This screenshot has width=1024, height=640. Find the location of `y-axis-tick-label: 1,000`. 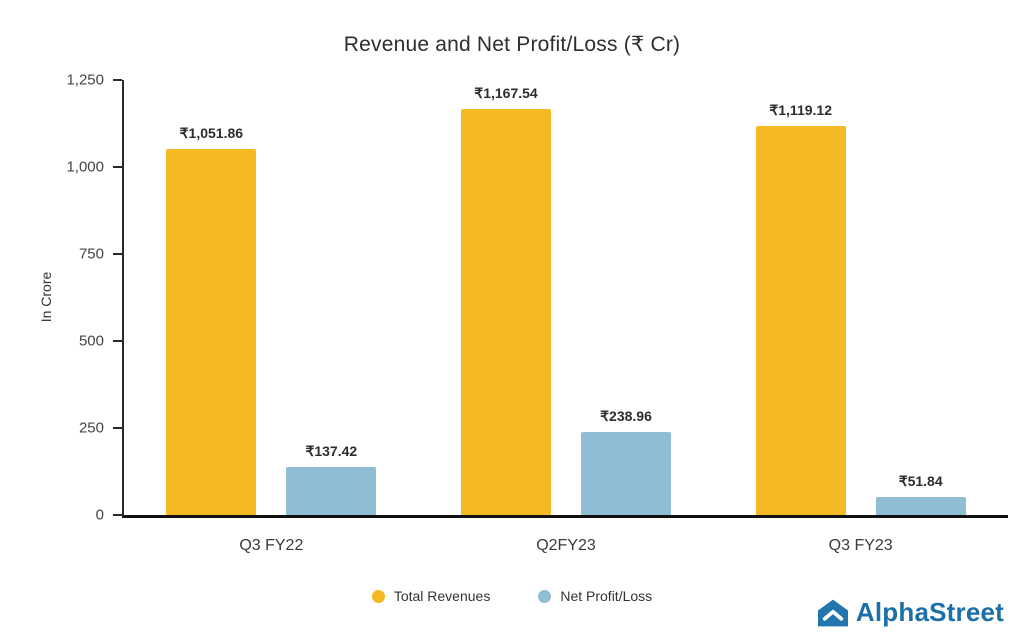

y-axis-tick-label: 1,000 is located at coordinates (85, 167).